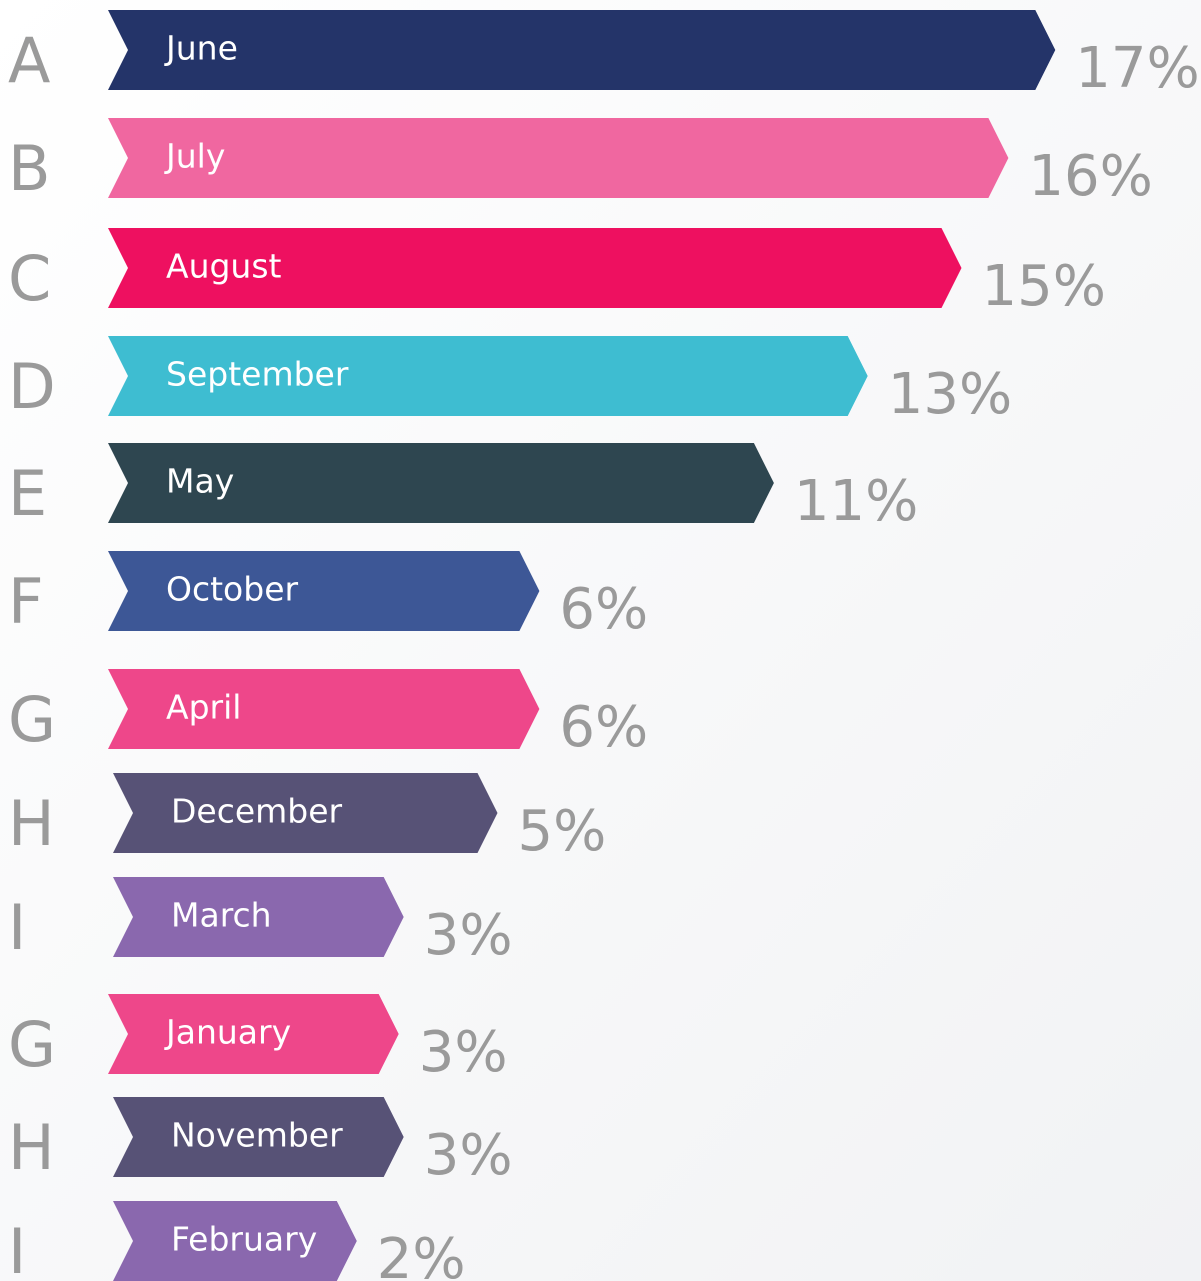  I want to click on value-label: 2%, so click(421, 1254).